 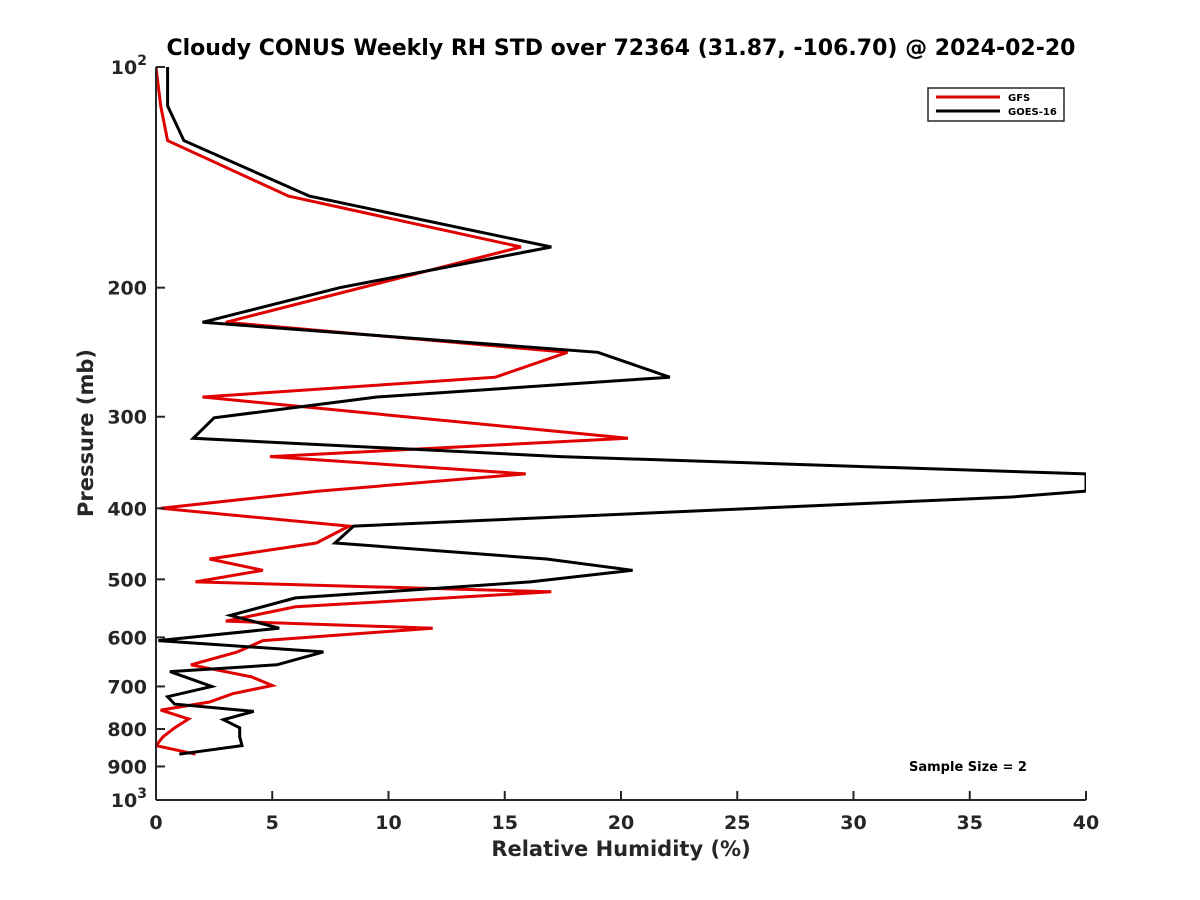 What do you see at coordinates (129, 799) in the screenshot?
I see `y-tick-label: 10³` at bounding box center [129, 799].